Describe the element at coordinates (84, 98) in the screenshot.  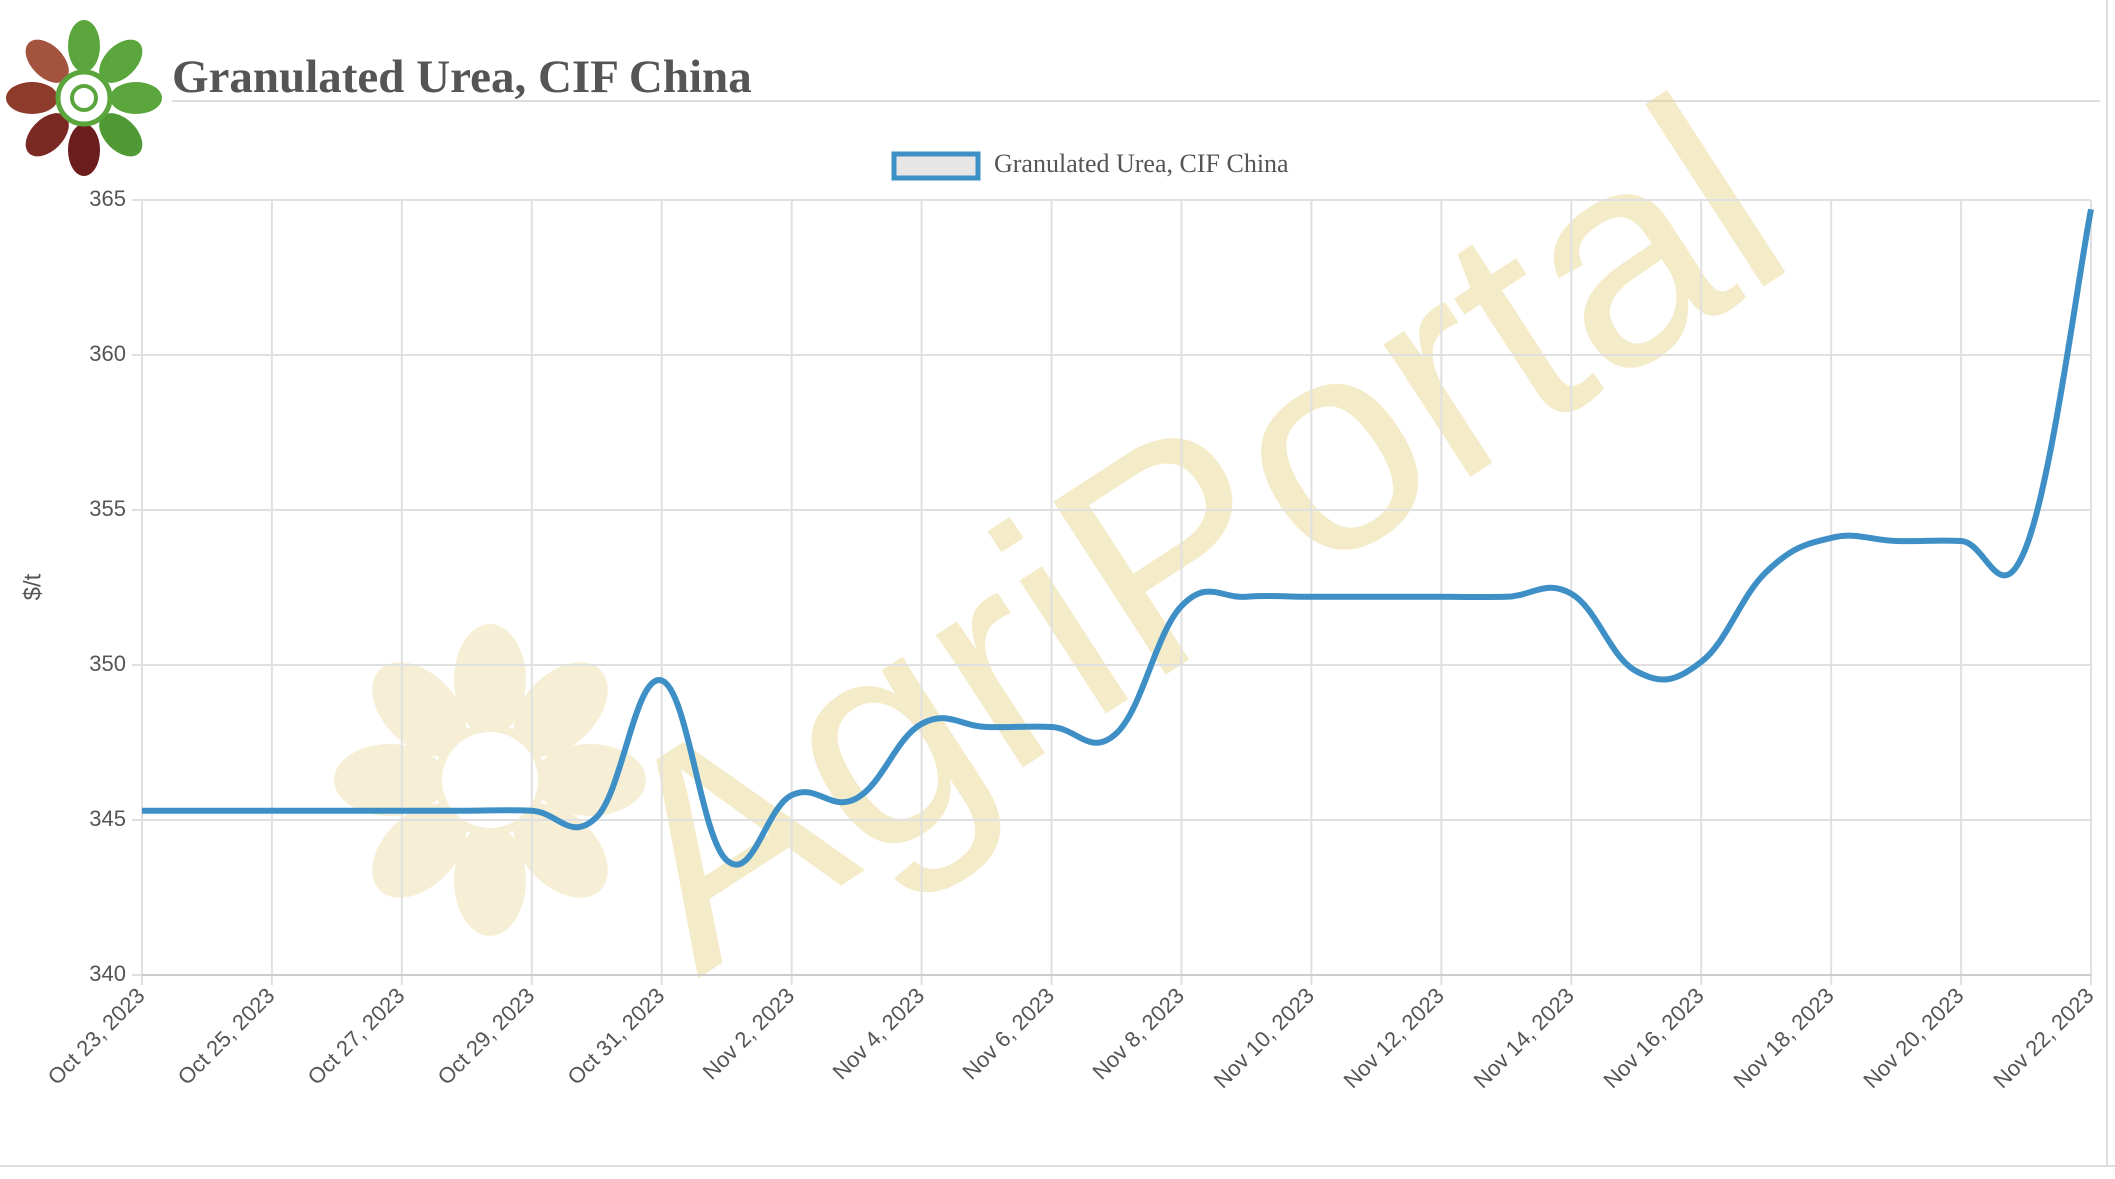
I see `logo` at that location.